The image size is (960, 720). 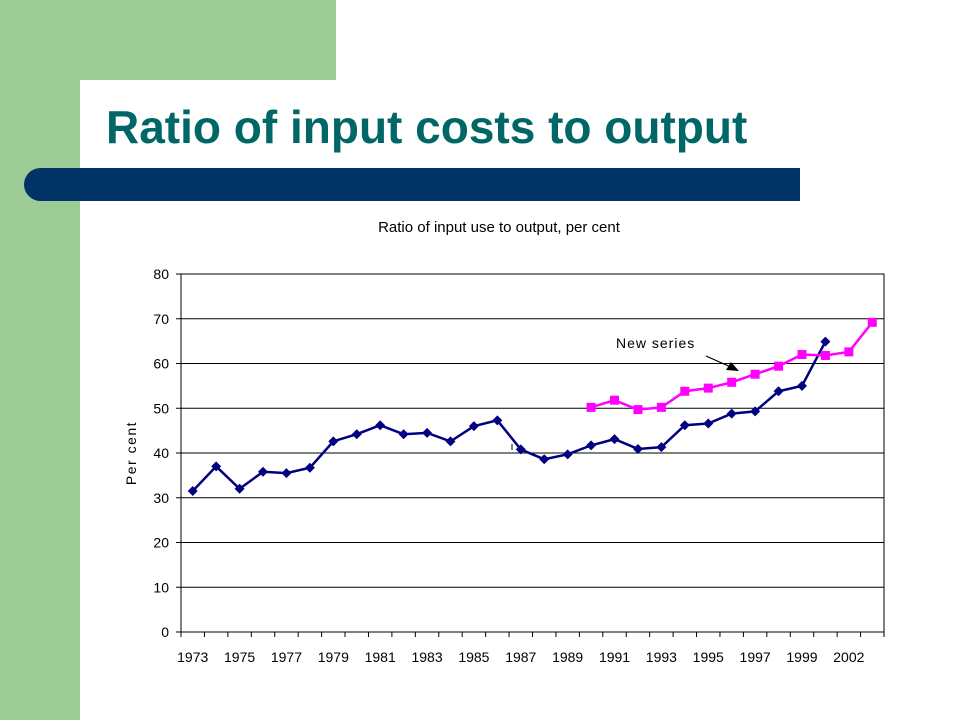 I want to click on x-tick-label: 1981, so click(x=380, y=657).